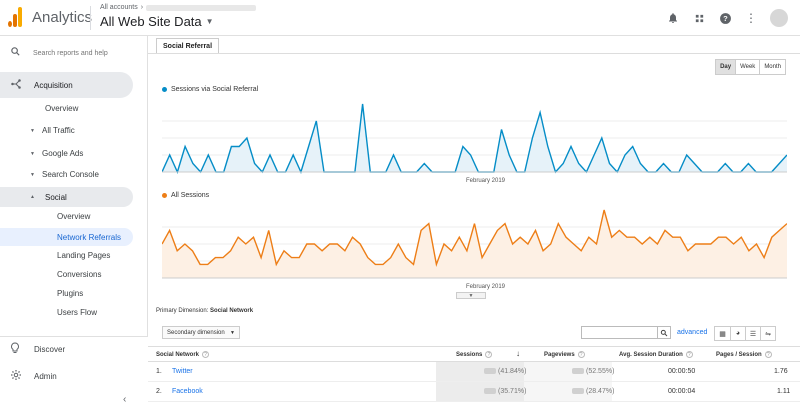 The height and width of the screenshot is (406, 800). I want to click on sidebar-item-landing-pages: Landing Pages, so click(83, 255).